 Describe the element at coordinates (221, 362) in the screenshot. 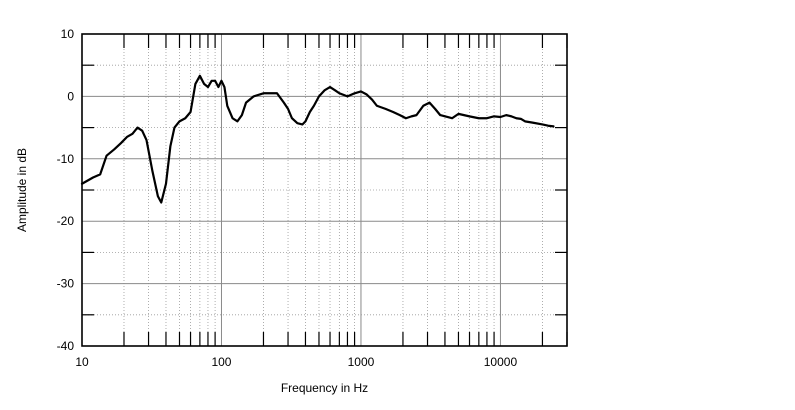

I see `x-tick-label: 100` at that location.